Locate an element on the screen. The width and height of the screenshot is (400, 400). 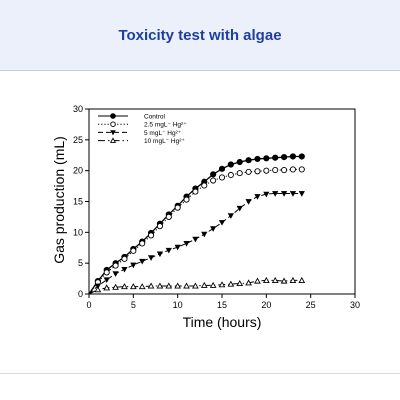
x-tick-label: 30 is located at coordinates (355, 305).